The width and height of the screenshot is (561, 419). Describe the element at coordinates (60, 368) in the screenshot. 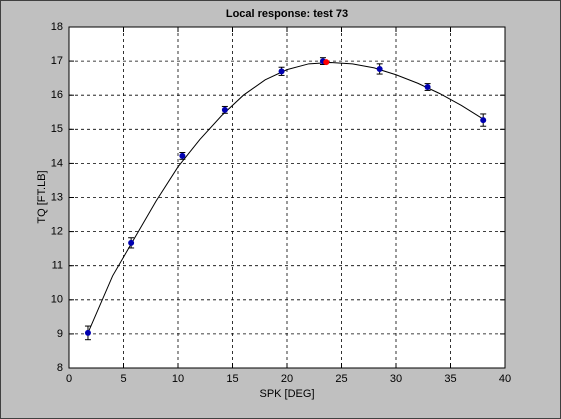

I see `y-tick-label: 8` at that location.